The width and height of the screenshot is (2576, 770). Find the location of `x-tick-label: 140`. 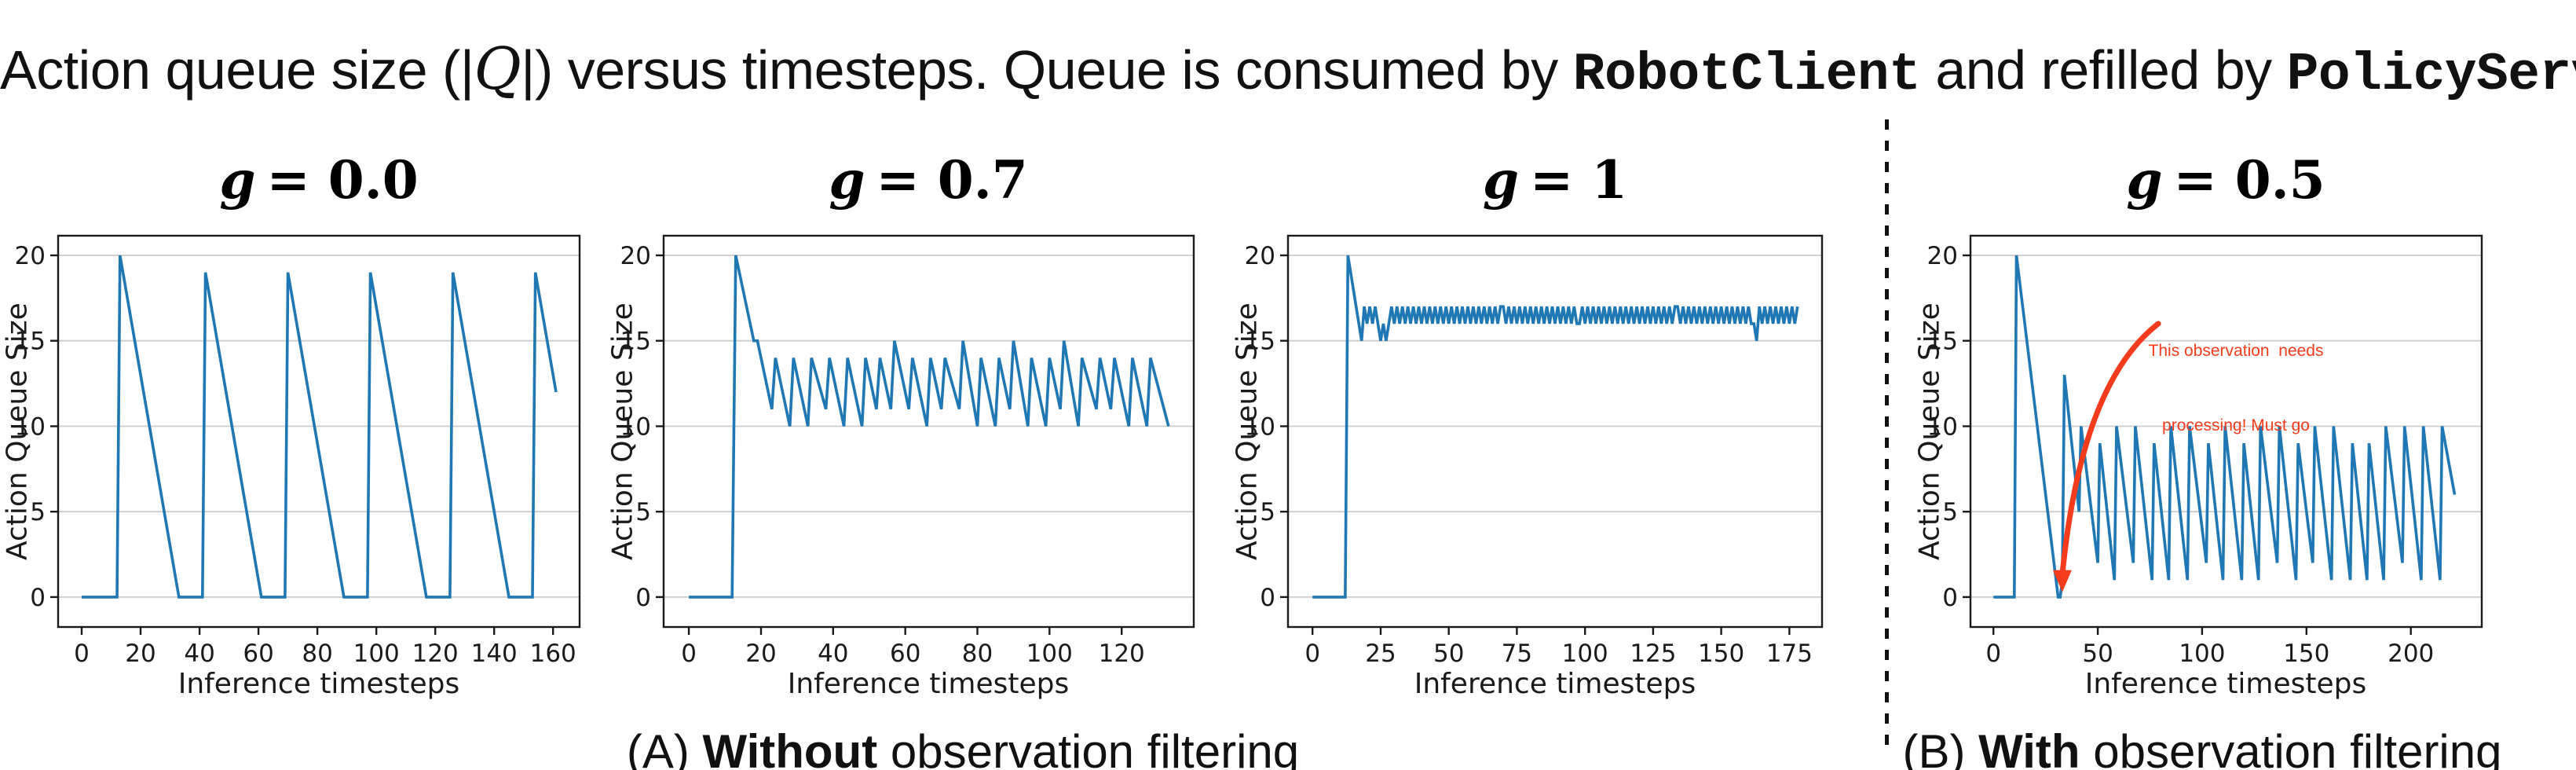

x-tick-label: 140 is located at coordinates (495, 654).